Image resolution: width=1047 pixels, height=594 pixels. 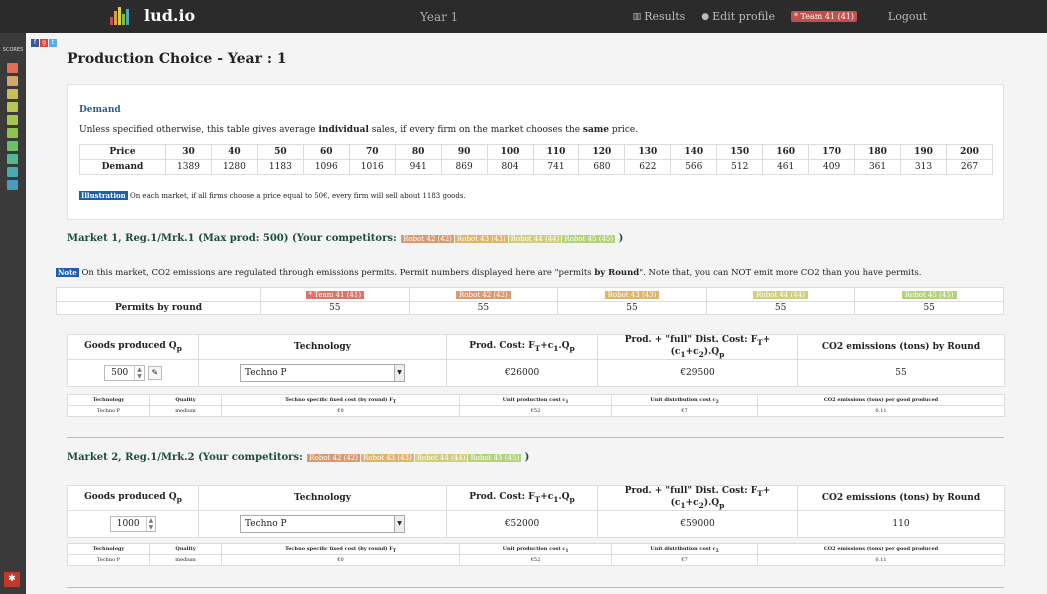 What do you see at coordinates (786, 167) in the screenshot?
I see `demand-cell: 461` at bounding box center [786, 167].